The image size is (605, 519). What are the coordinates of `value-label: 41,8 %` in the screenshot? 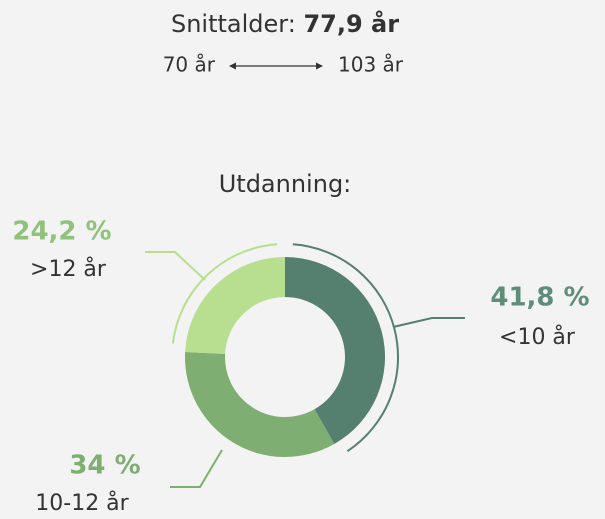 It's located at (539, 298).